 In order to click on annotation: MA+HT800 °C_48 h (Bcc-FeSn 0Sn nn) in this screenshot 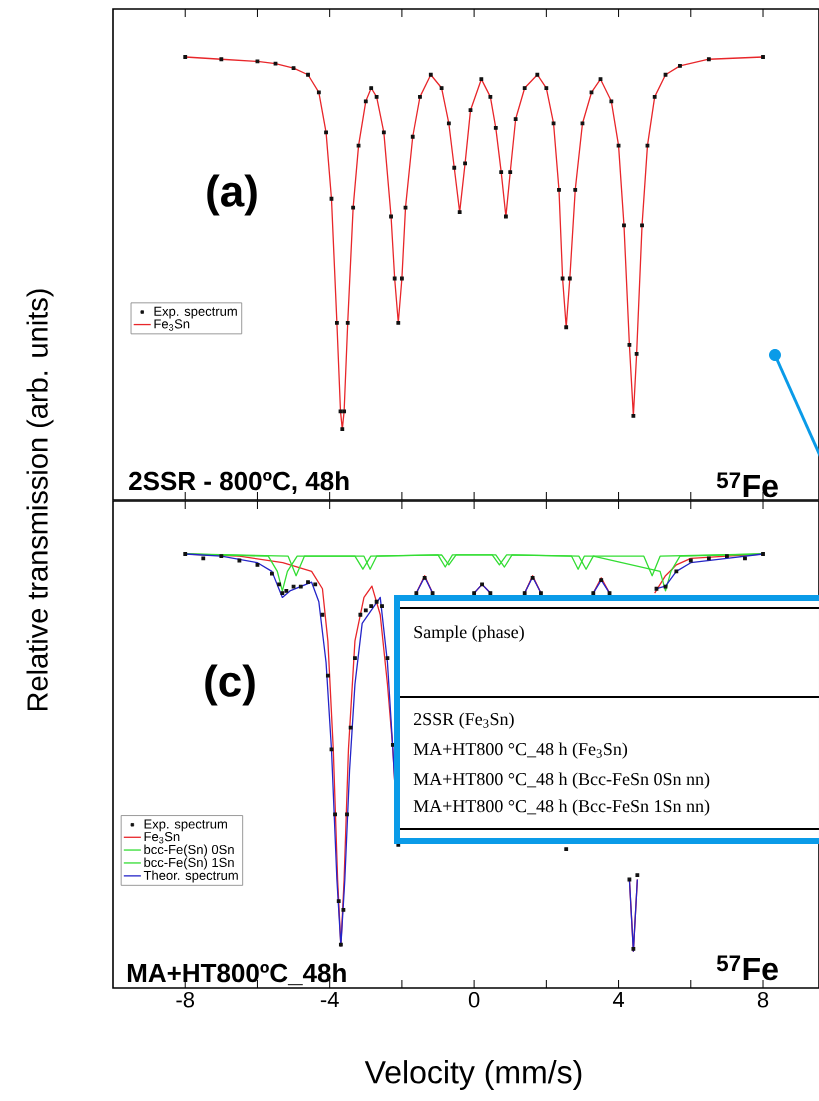, I will do `click(561, 780)`.